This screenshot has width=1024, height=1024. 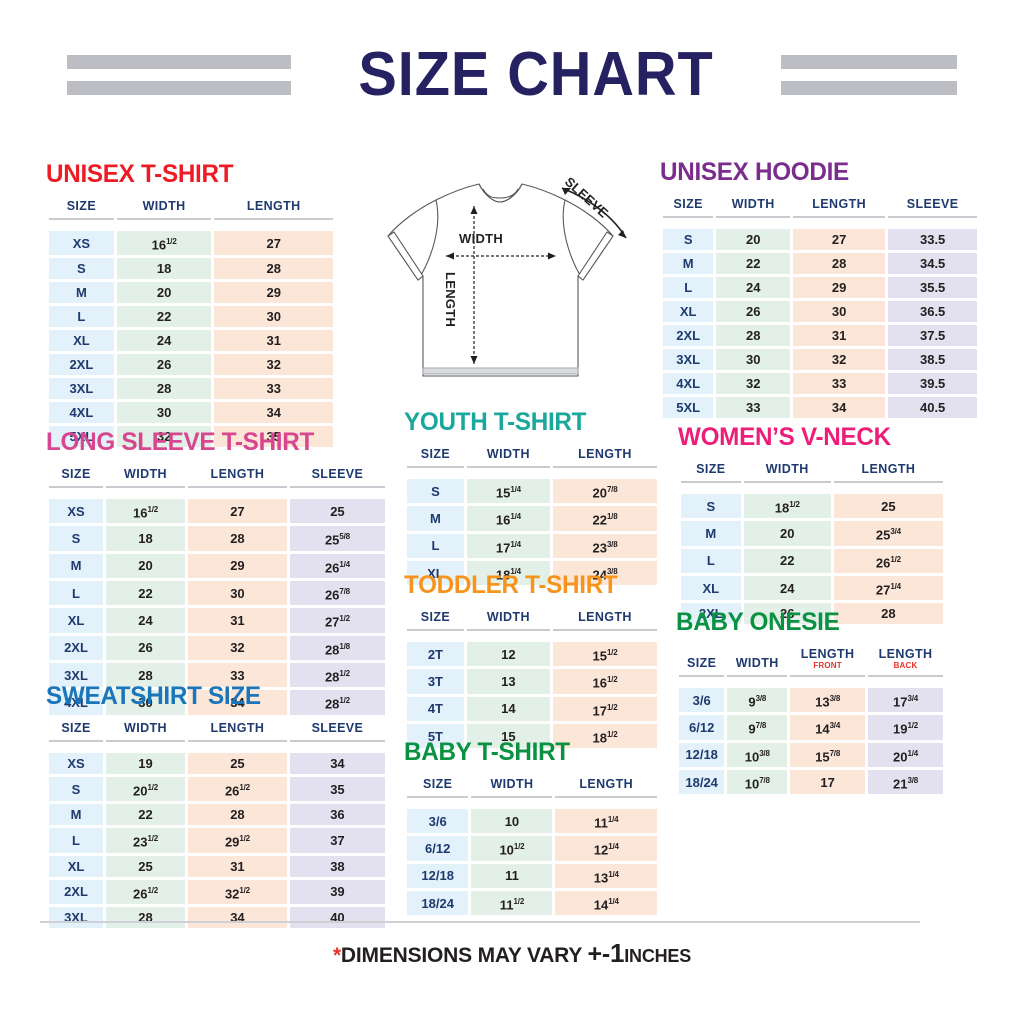 I want to click on cell-sleeve-r6: 40, so click(x=337, y=917).